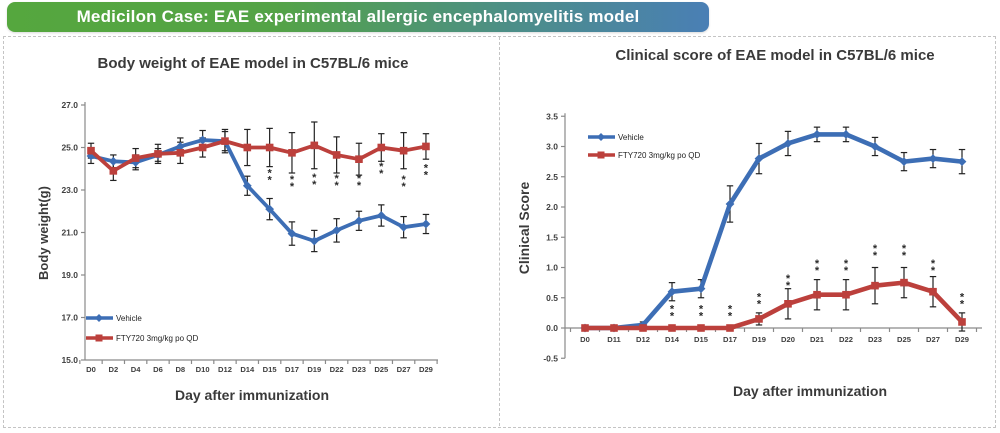 The width and height of the screenshot is (1000, 433). I want to click on body-weight-series-vehicle, so click(258, 190).